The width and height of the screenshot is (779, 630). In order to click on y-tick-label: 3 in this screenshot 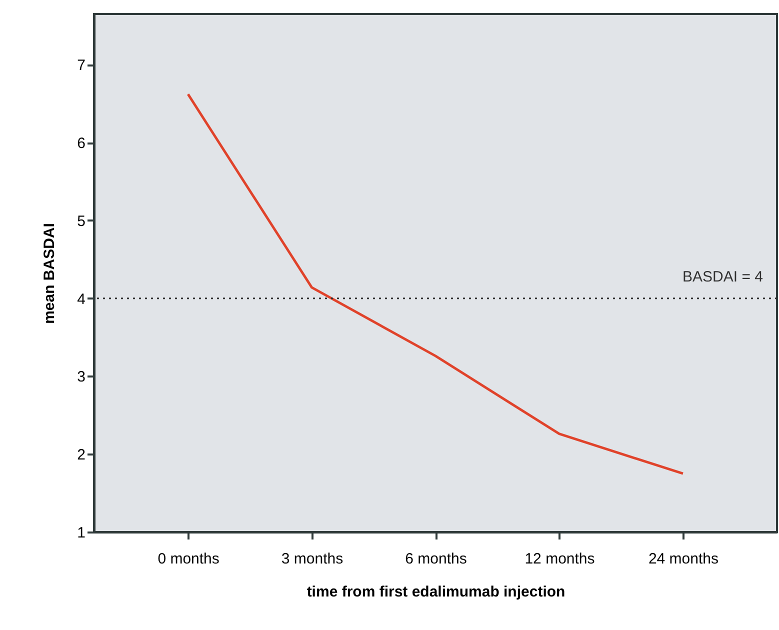, I will do `click(81, 377)`.